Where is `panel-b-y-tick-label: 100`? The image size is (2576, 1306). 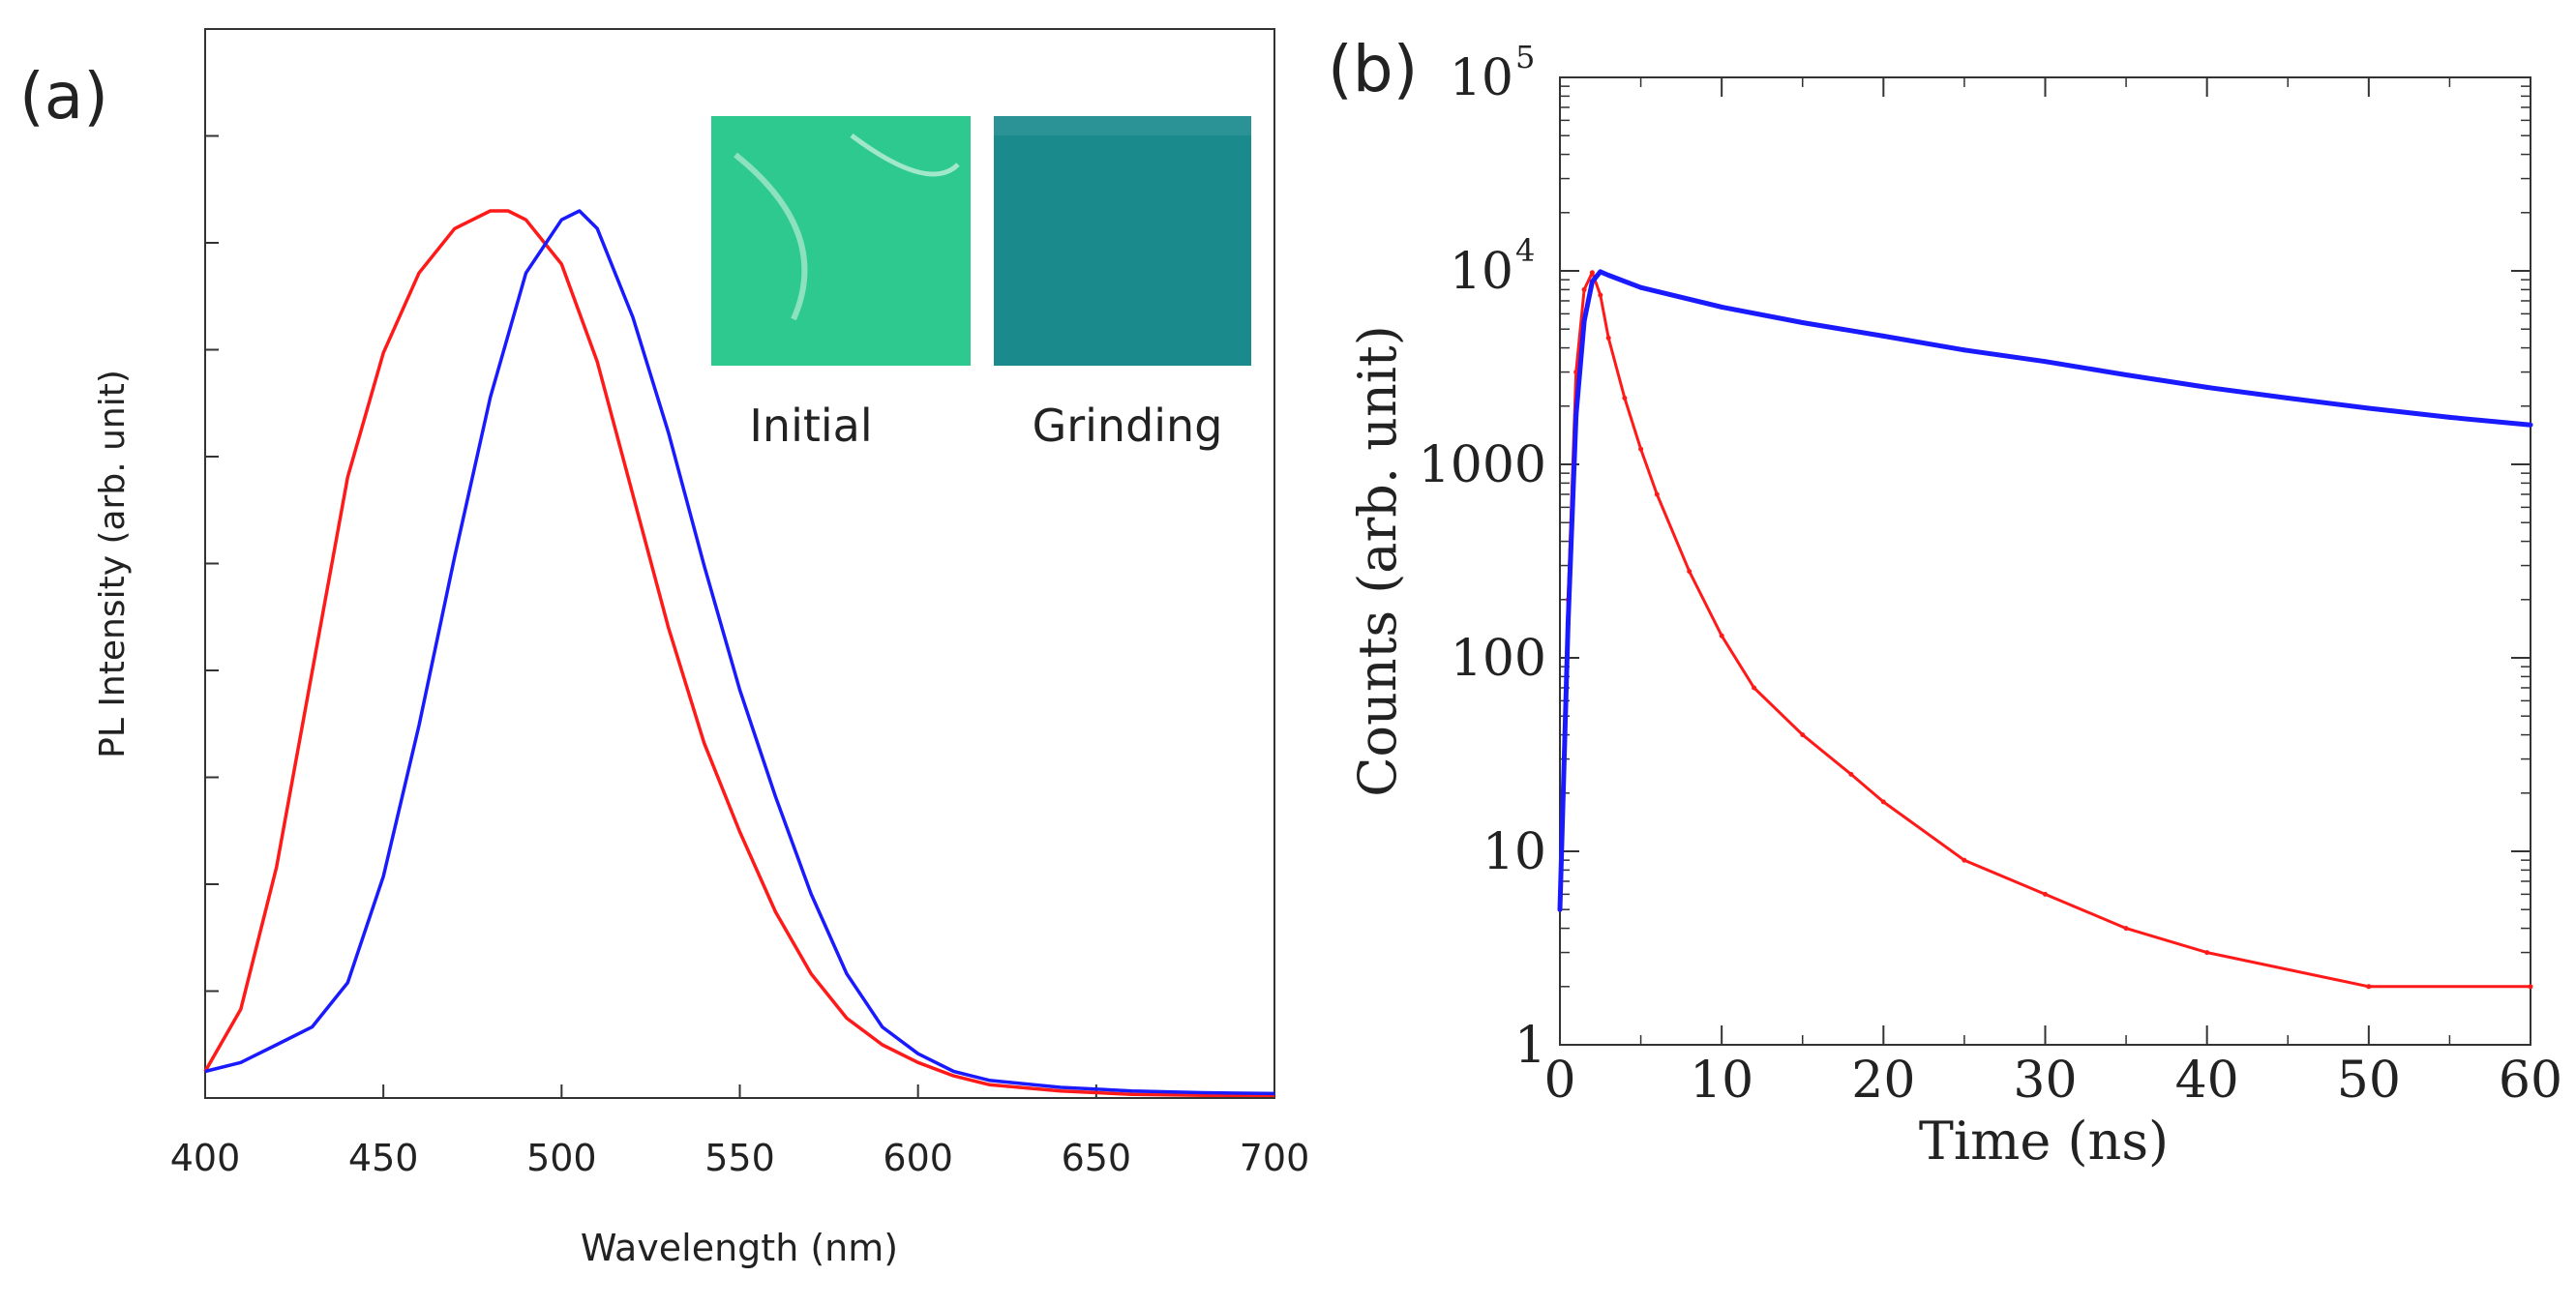
panel-b-y-tick-label: 100 is located at coordinates (1498, 659).